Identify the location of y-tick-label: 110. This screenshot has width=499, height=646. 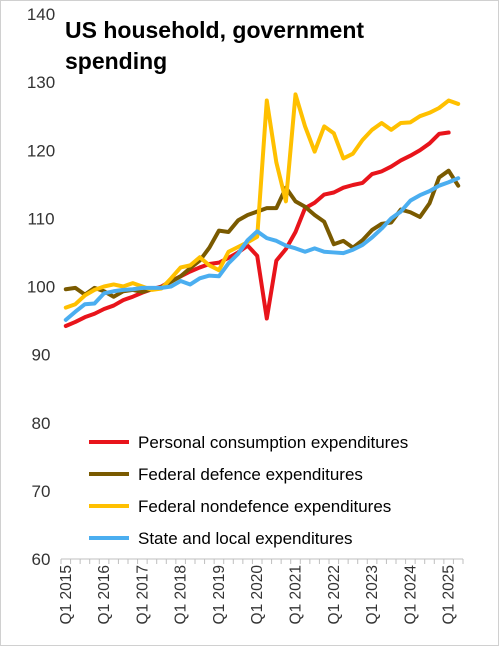
(40, 218).